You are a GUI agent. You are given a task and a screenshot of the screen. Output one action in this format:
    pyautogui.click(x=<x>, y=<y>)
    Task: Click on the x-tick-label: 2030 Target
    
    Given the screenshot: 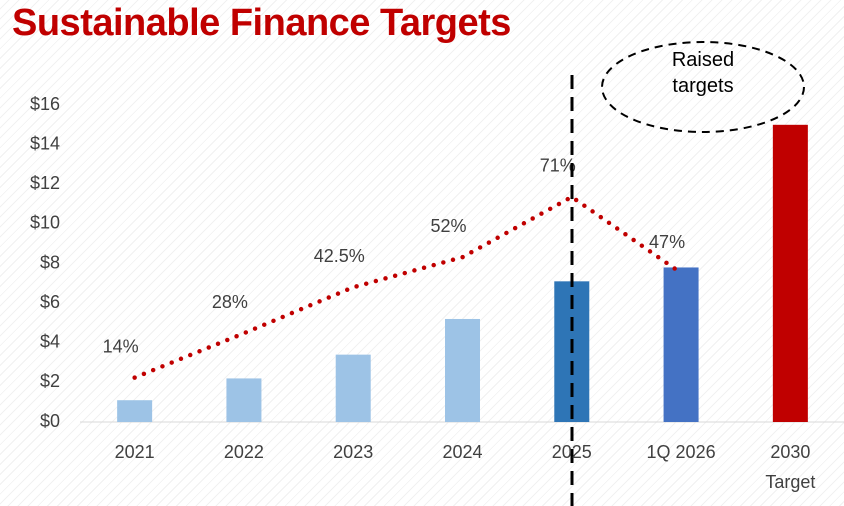 What is the action you would take?
    pyautogui.click(x=790, y=467)
    